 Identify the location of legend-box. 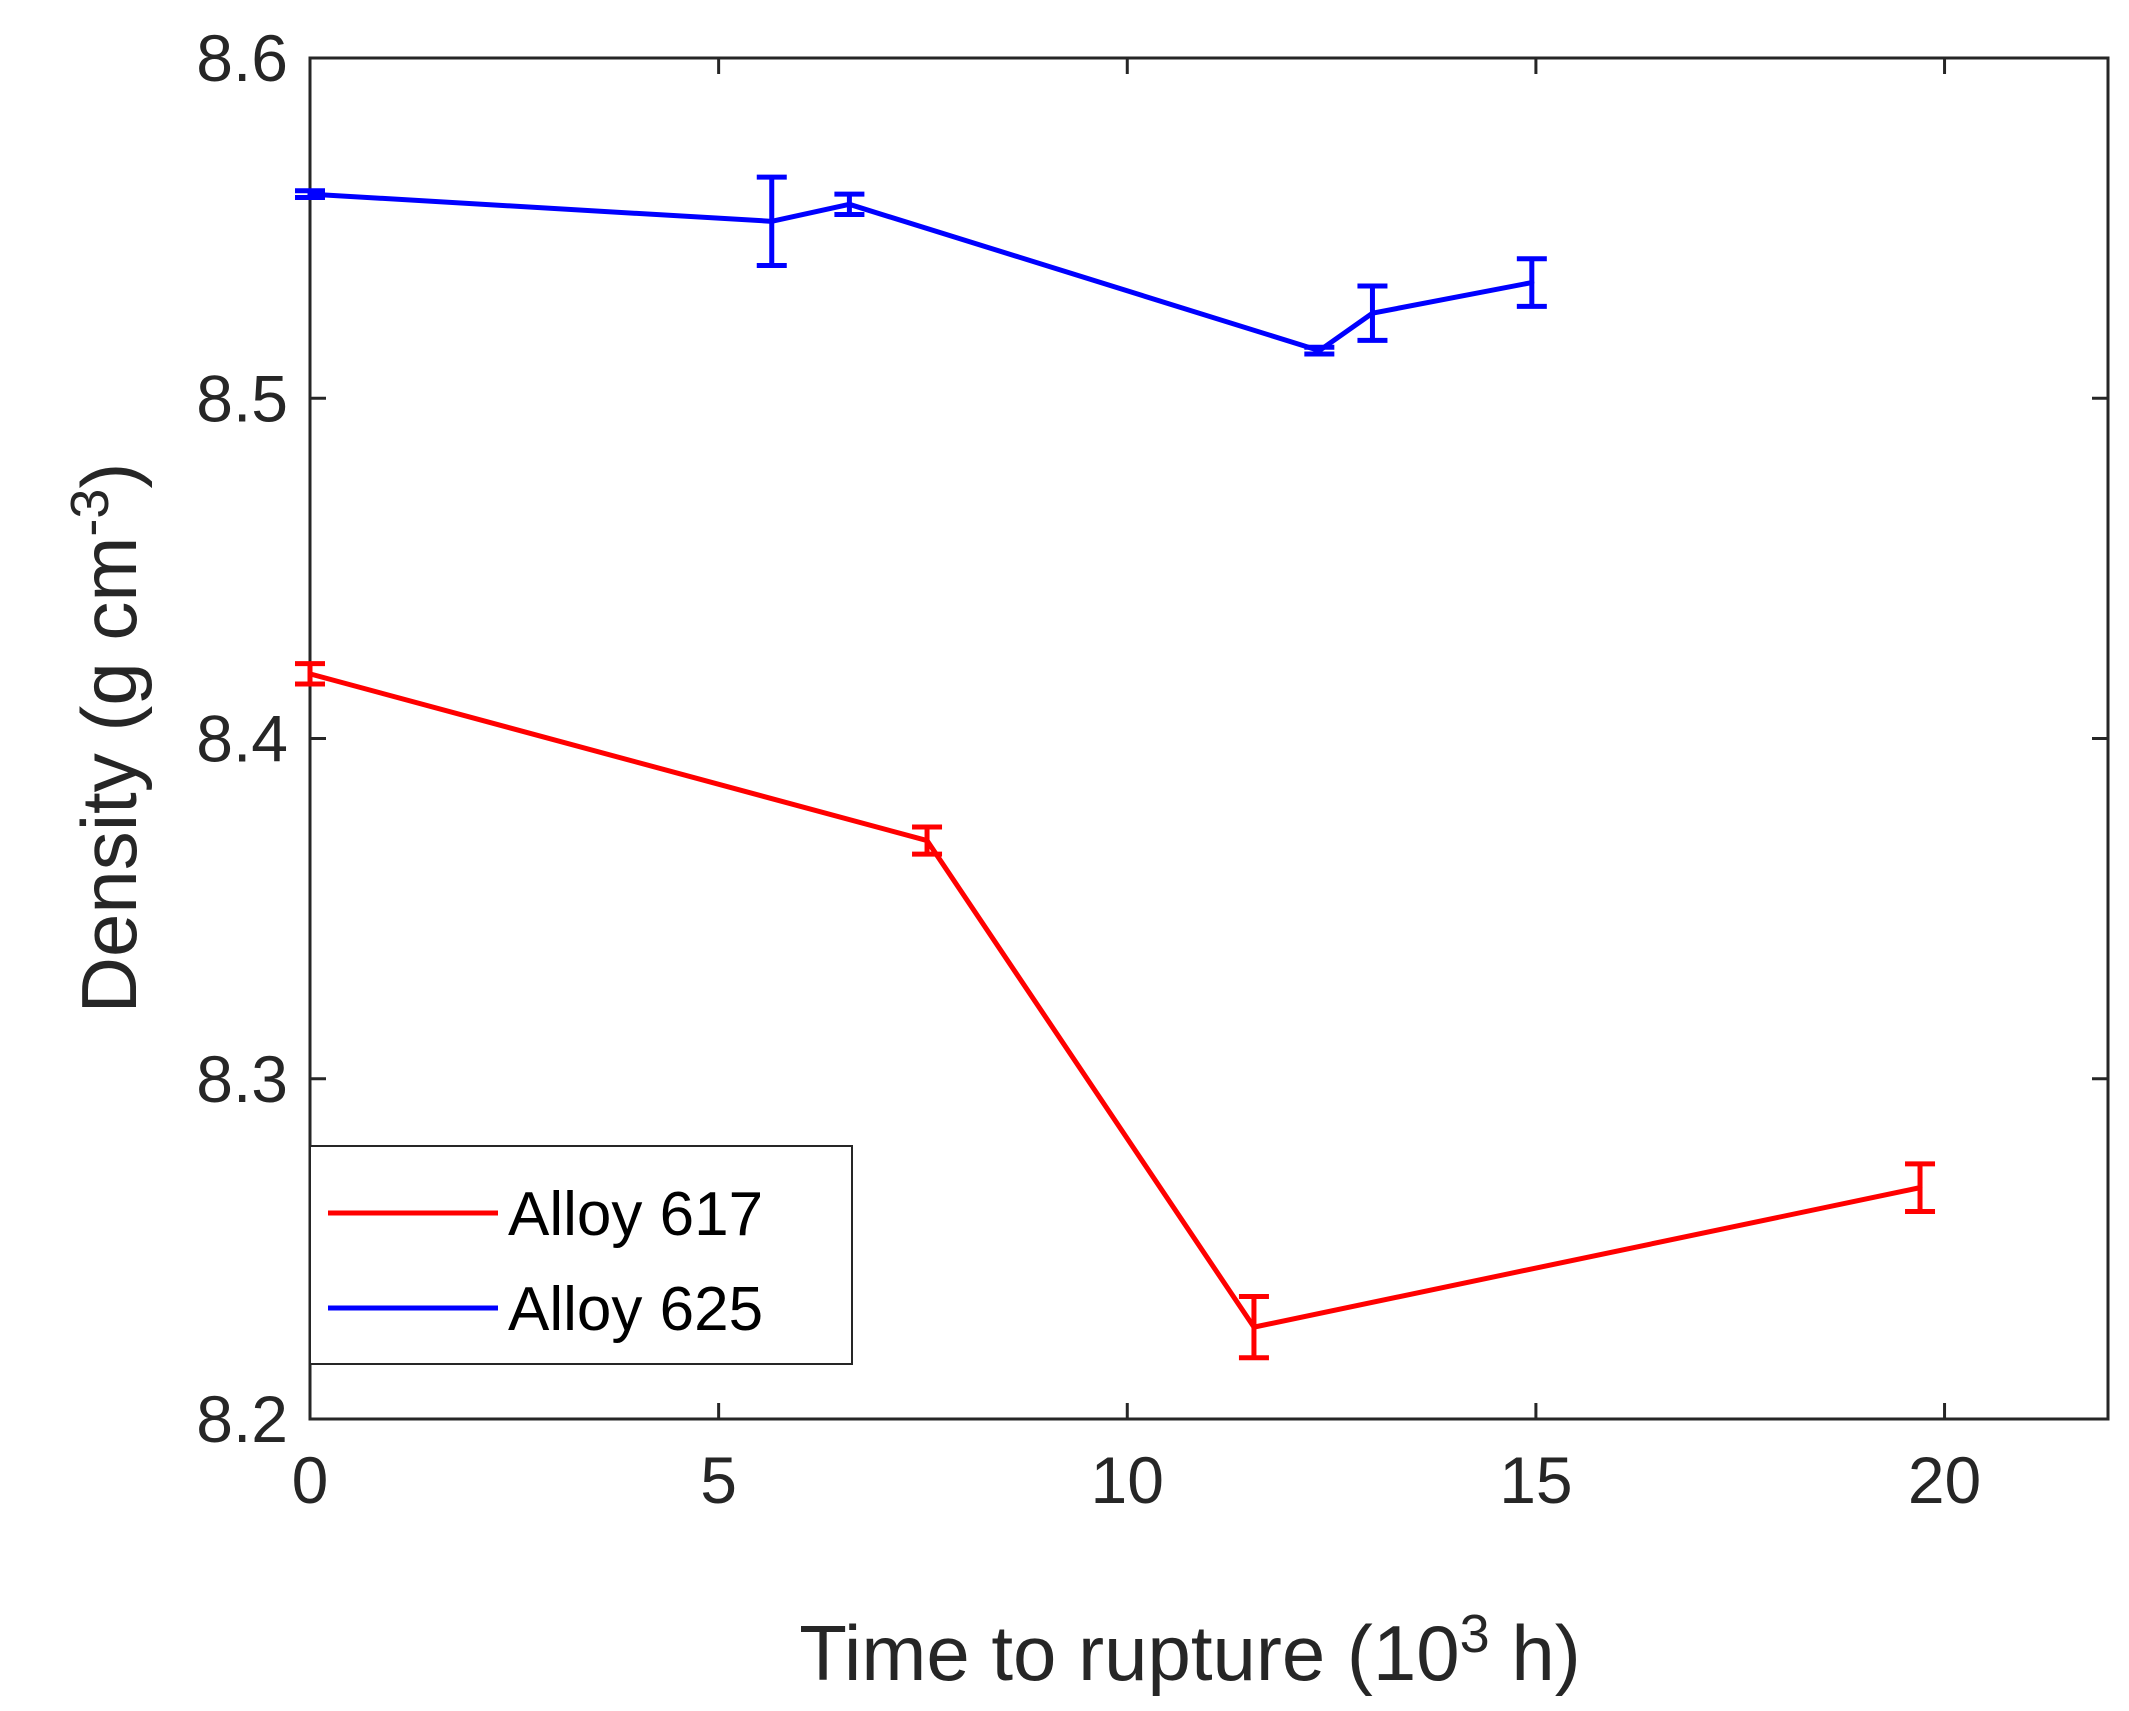
(581, 1255).